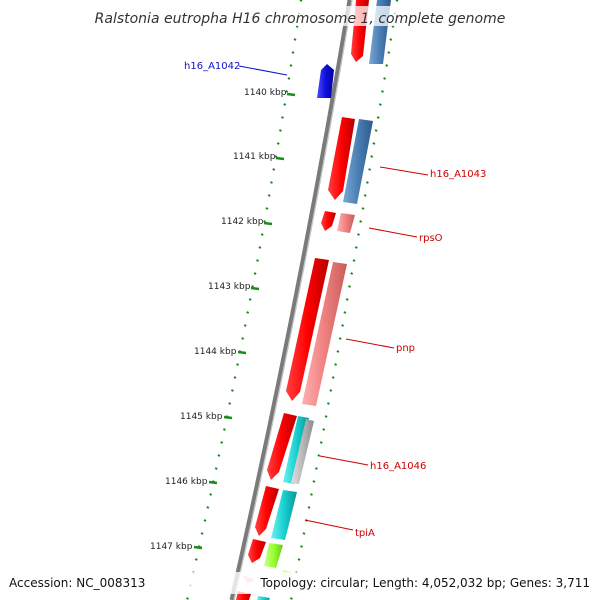  I want to click on gene-label-tpia: tpiA, so click(365, 533).